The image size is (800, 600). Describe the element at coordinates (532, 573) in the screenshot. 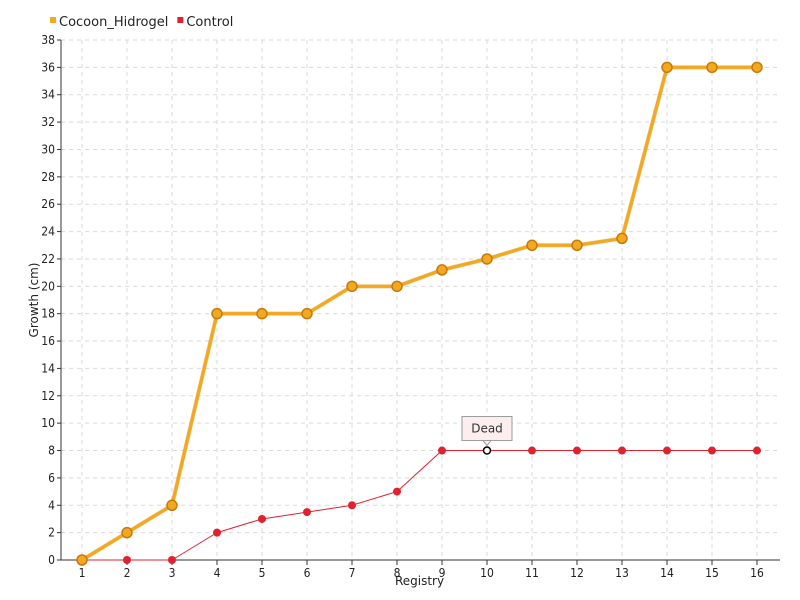

I see `x-tick-label: 11` at that location.